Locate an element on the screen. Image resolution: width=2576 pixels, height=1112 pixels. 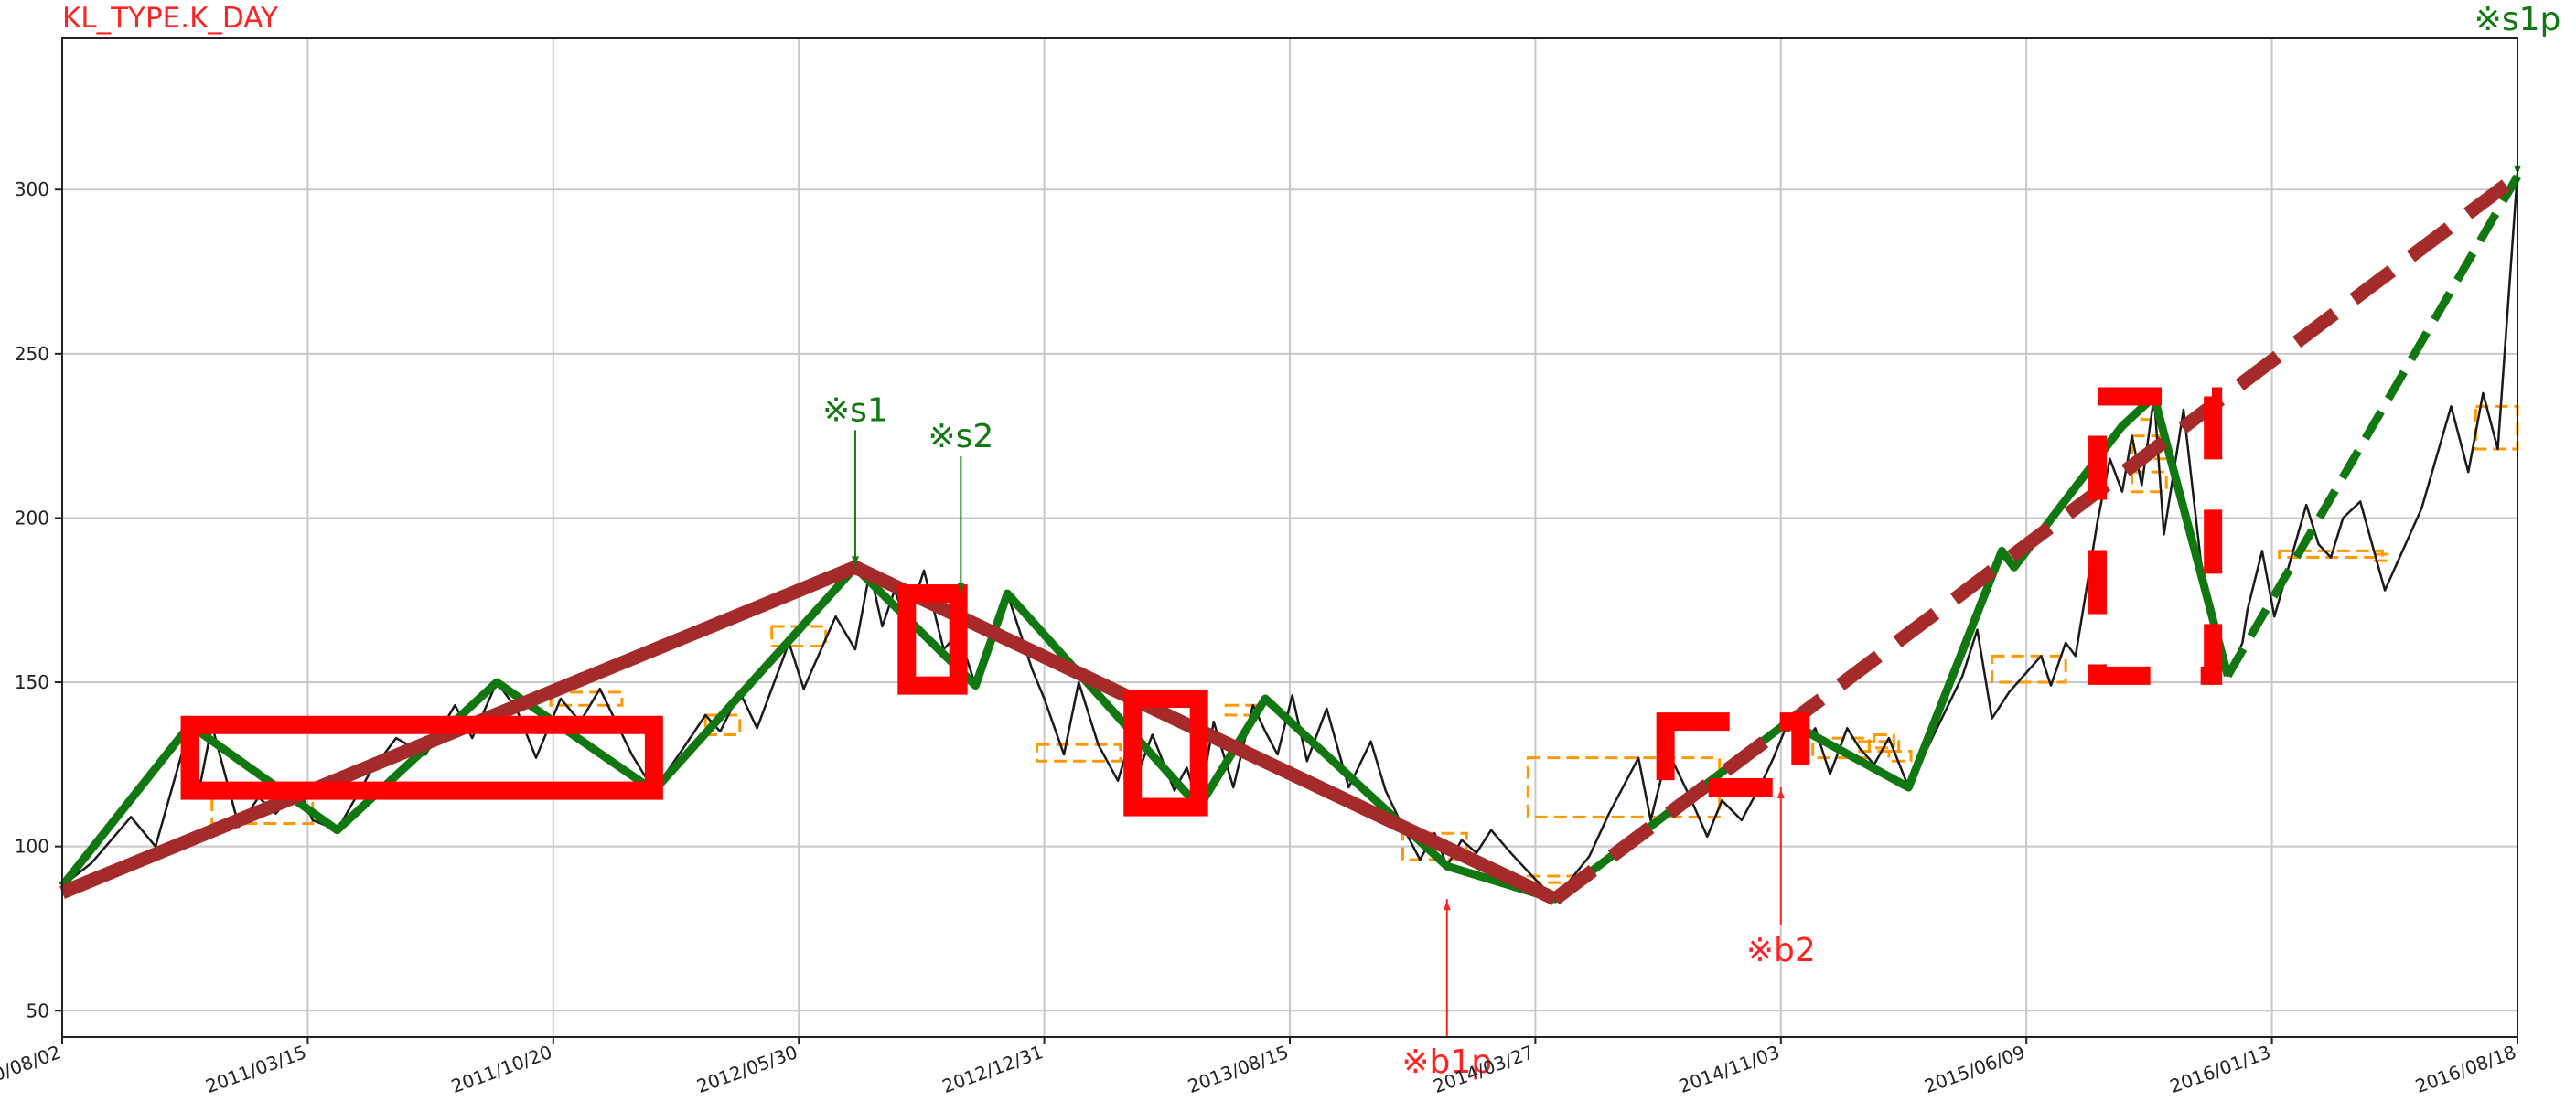
y-tick-label: 50 is located at coordinates (38, 1010).